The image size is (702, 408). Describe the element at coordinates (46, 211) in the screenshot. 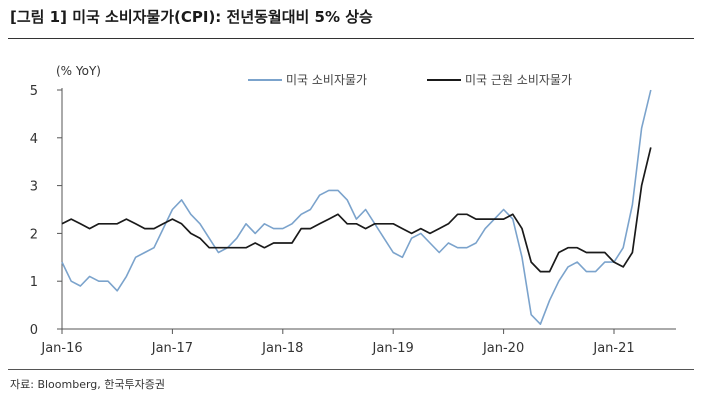

I see `y-ticks: 0 1 2 3 4 5` at that location.